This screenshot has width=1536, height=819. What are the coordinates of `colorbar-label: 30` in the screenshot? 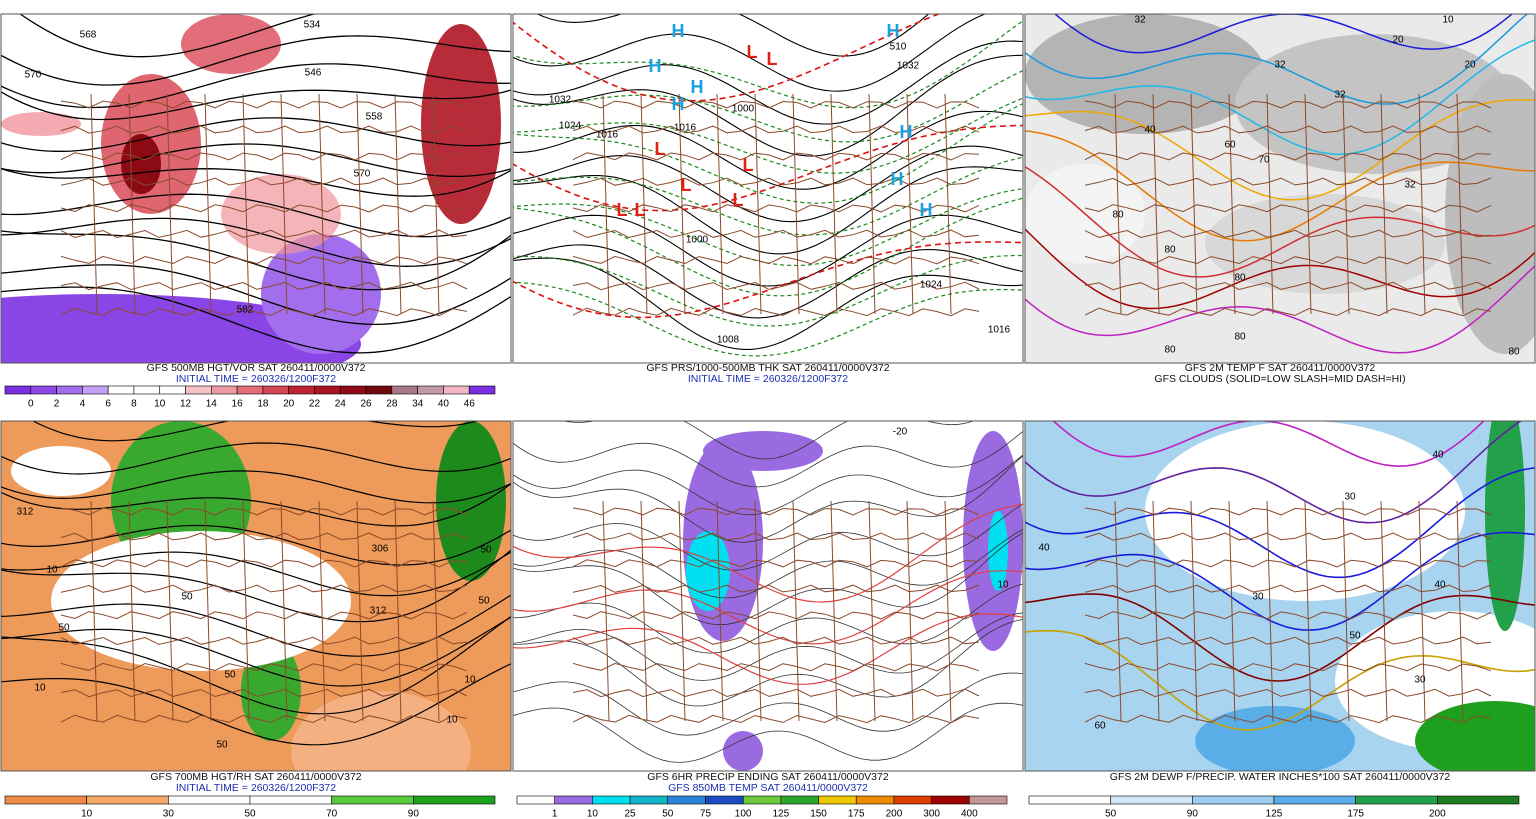 It's located at (169, 814).